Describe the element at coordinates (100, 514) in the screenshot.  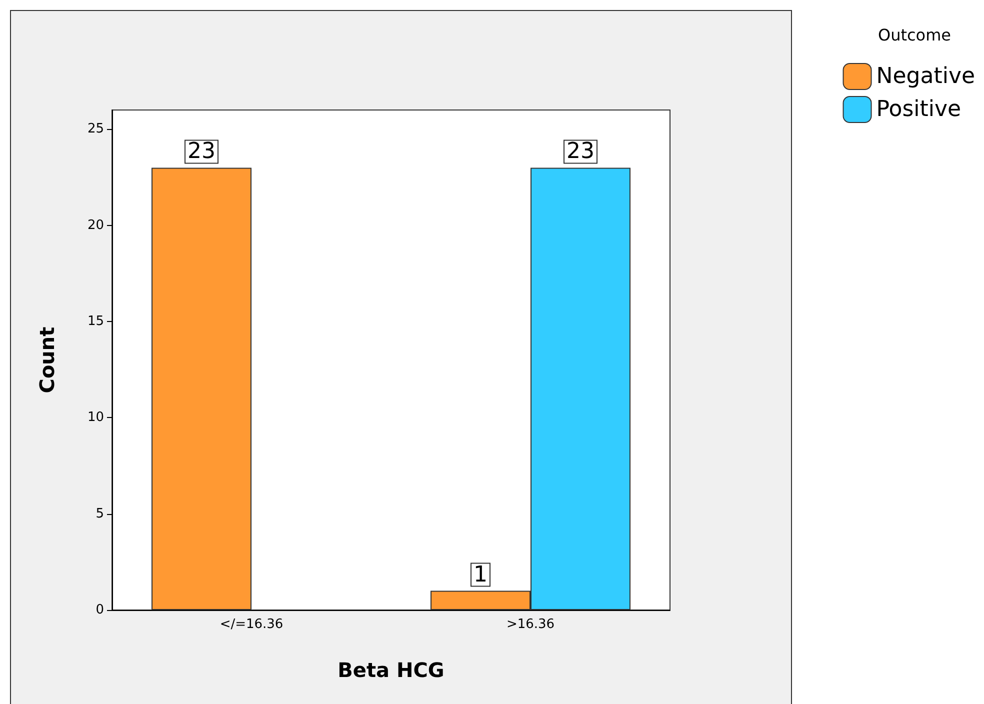
I see `y-tick-label: 5` at that location.